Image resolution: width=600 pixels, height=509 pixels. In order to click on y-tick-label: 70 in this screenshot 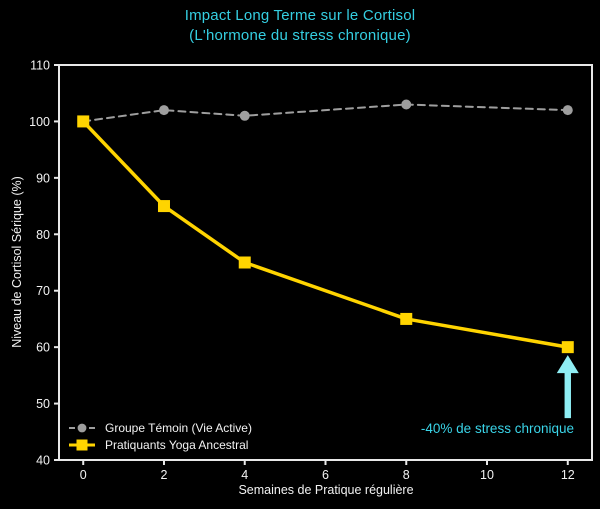, I will do `click(43, 291)`.